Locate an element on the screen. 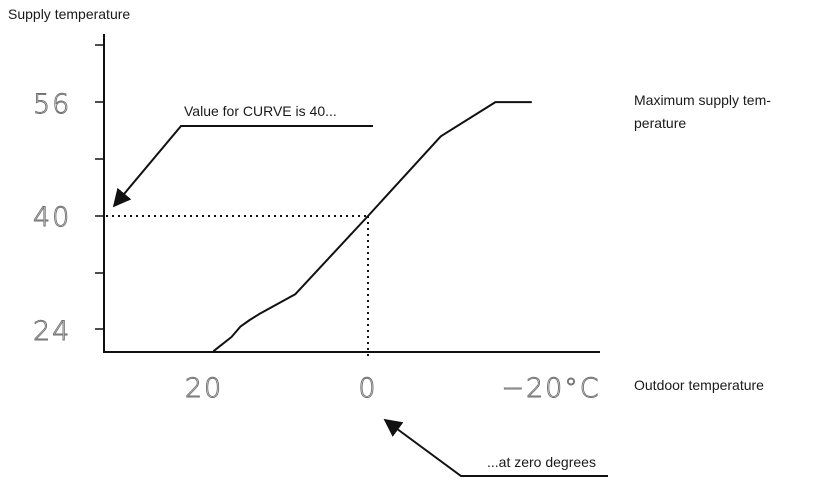 Image resolution: width=815 pixels, height=481 pixels. zero-degrees-arrow is located at coordinates (495, 447).